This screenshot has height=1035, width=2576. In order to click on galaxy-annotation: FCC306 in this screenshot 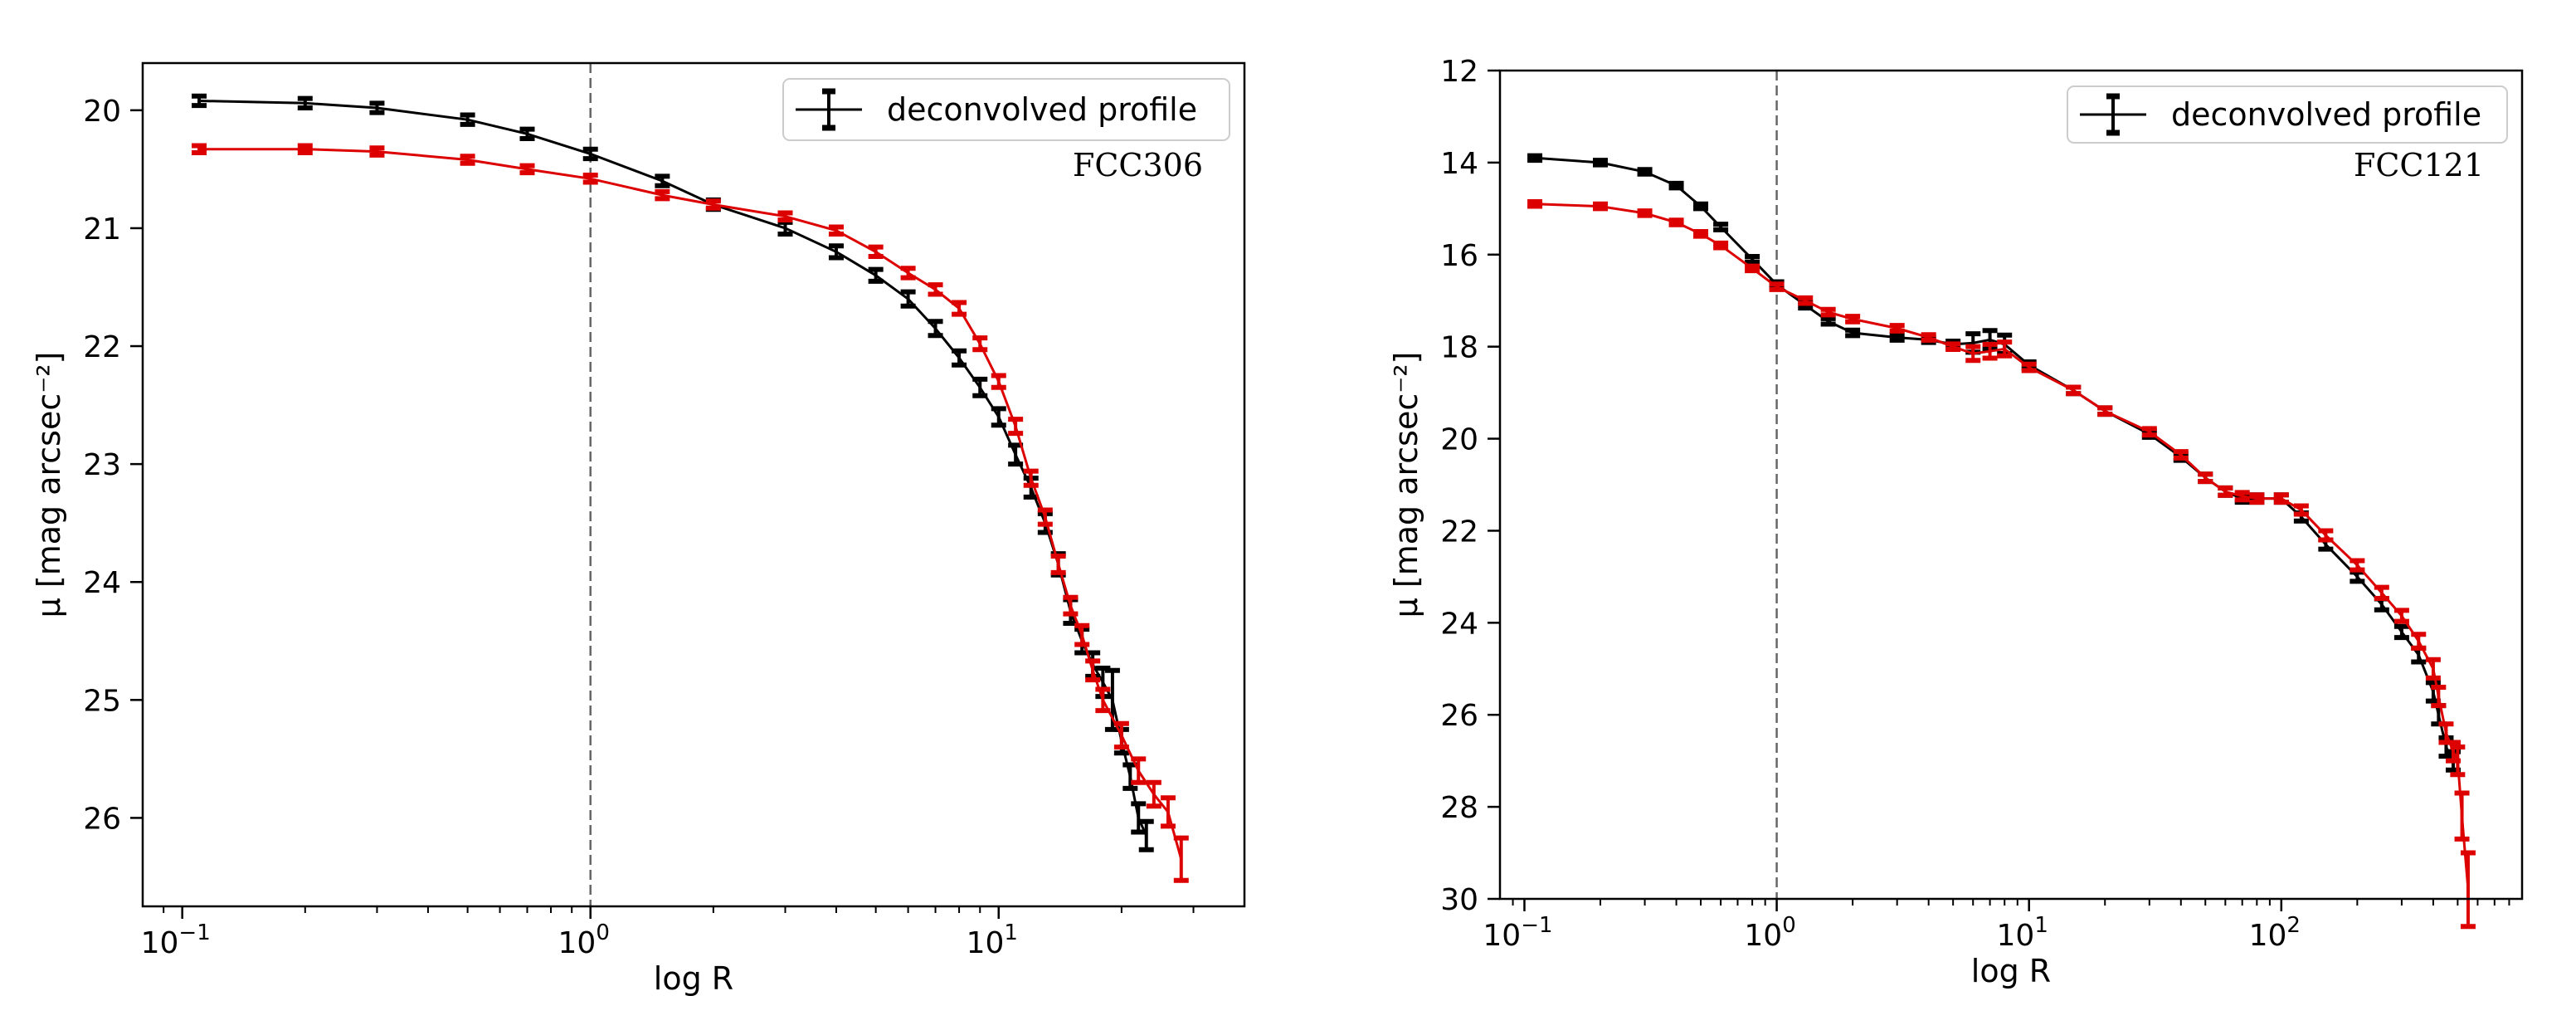, I will do `click(1138, 165)`.